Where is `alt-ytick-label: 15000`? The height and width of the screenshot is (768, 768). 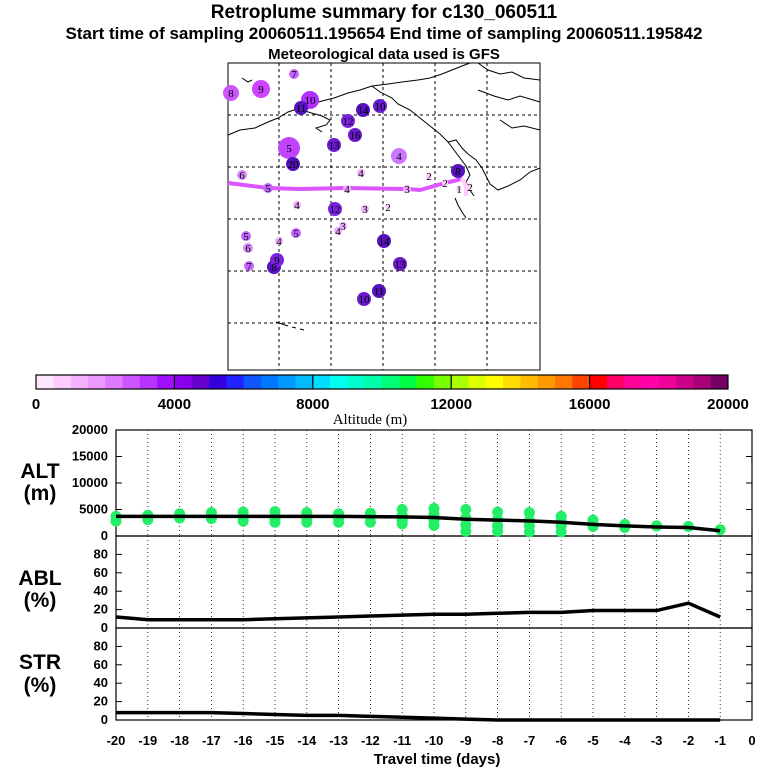
alt-ytick-label: 15000 is located at coordinates (90, 456).